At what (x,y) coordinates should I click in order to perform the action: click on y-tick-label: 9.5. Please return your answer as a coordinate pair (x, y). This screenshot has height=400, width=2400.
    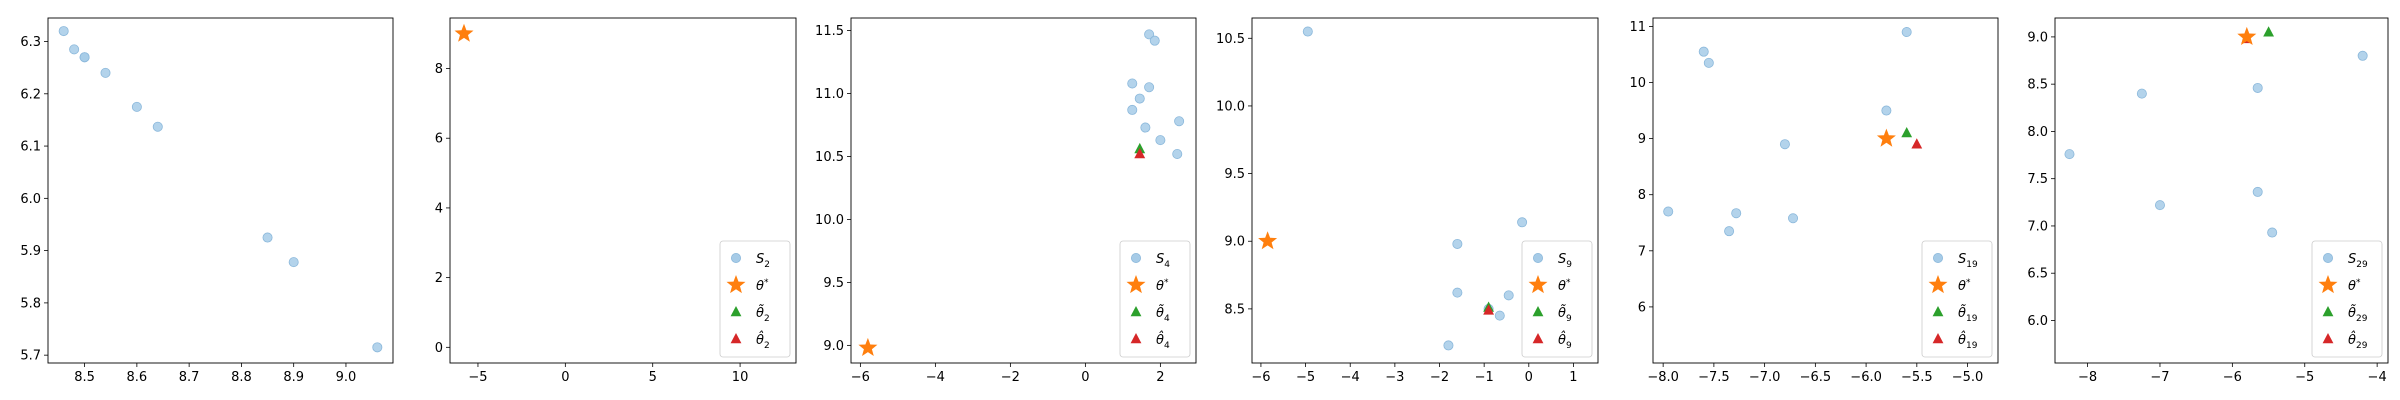
    Looking at the image, I should click on (833, 283).